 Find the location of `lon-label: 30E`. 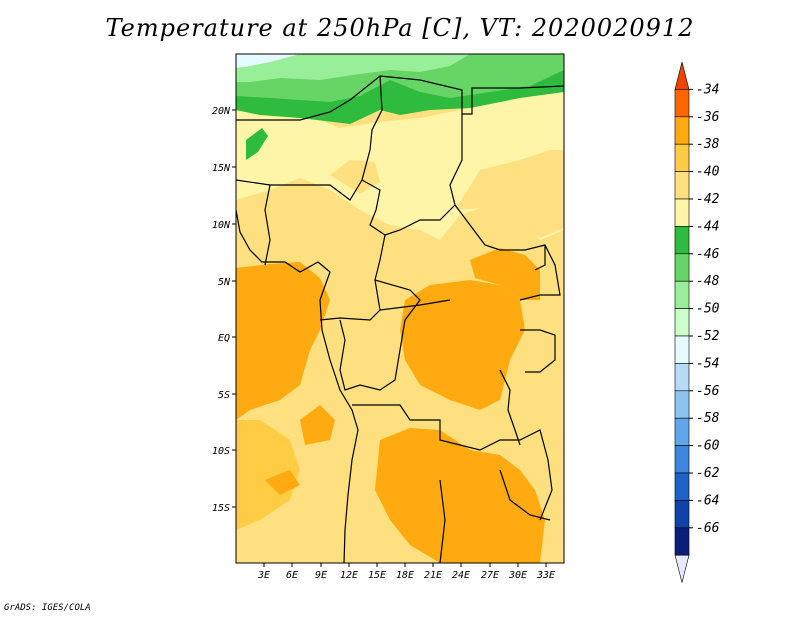

lon-label: 30E is located at coordinates (517, 575).